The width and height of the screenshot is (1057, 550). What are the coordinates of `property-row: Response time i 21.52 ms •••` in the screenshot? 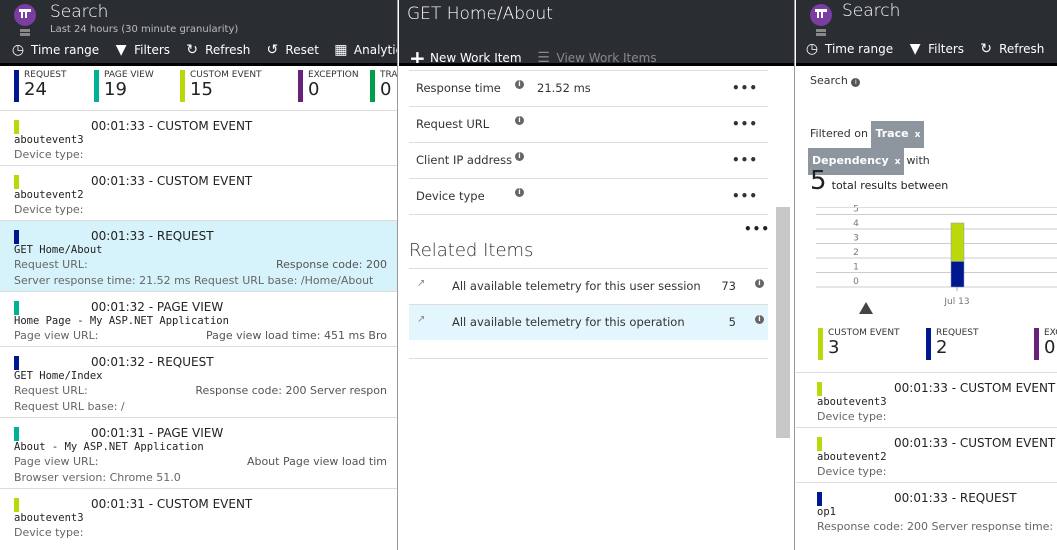 It's located at (588, 88).